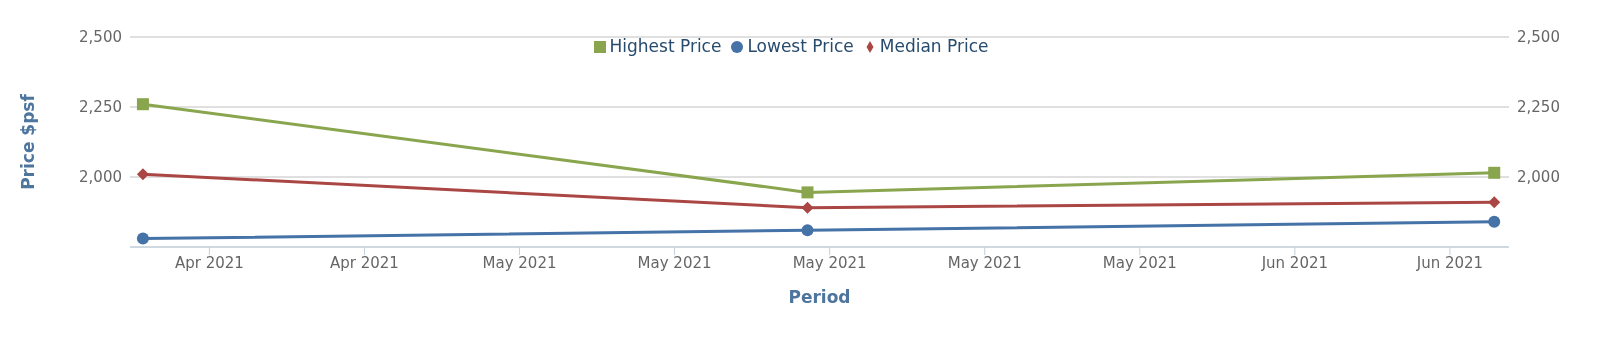 The height and width of the screenshot is (337, 1600). What do you see at coordinates (100, 177) in the screenshot?
I see `y-tick-label: 2,000` at bounding box center [100, 177].